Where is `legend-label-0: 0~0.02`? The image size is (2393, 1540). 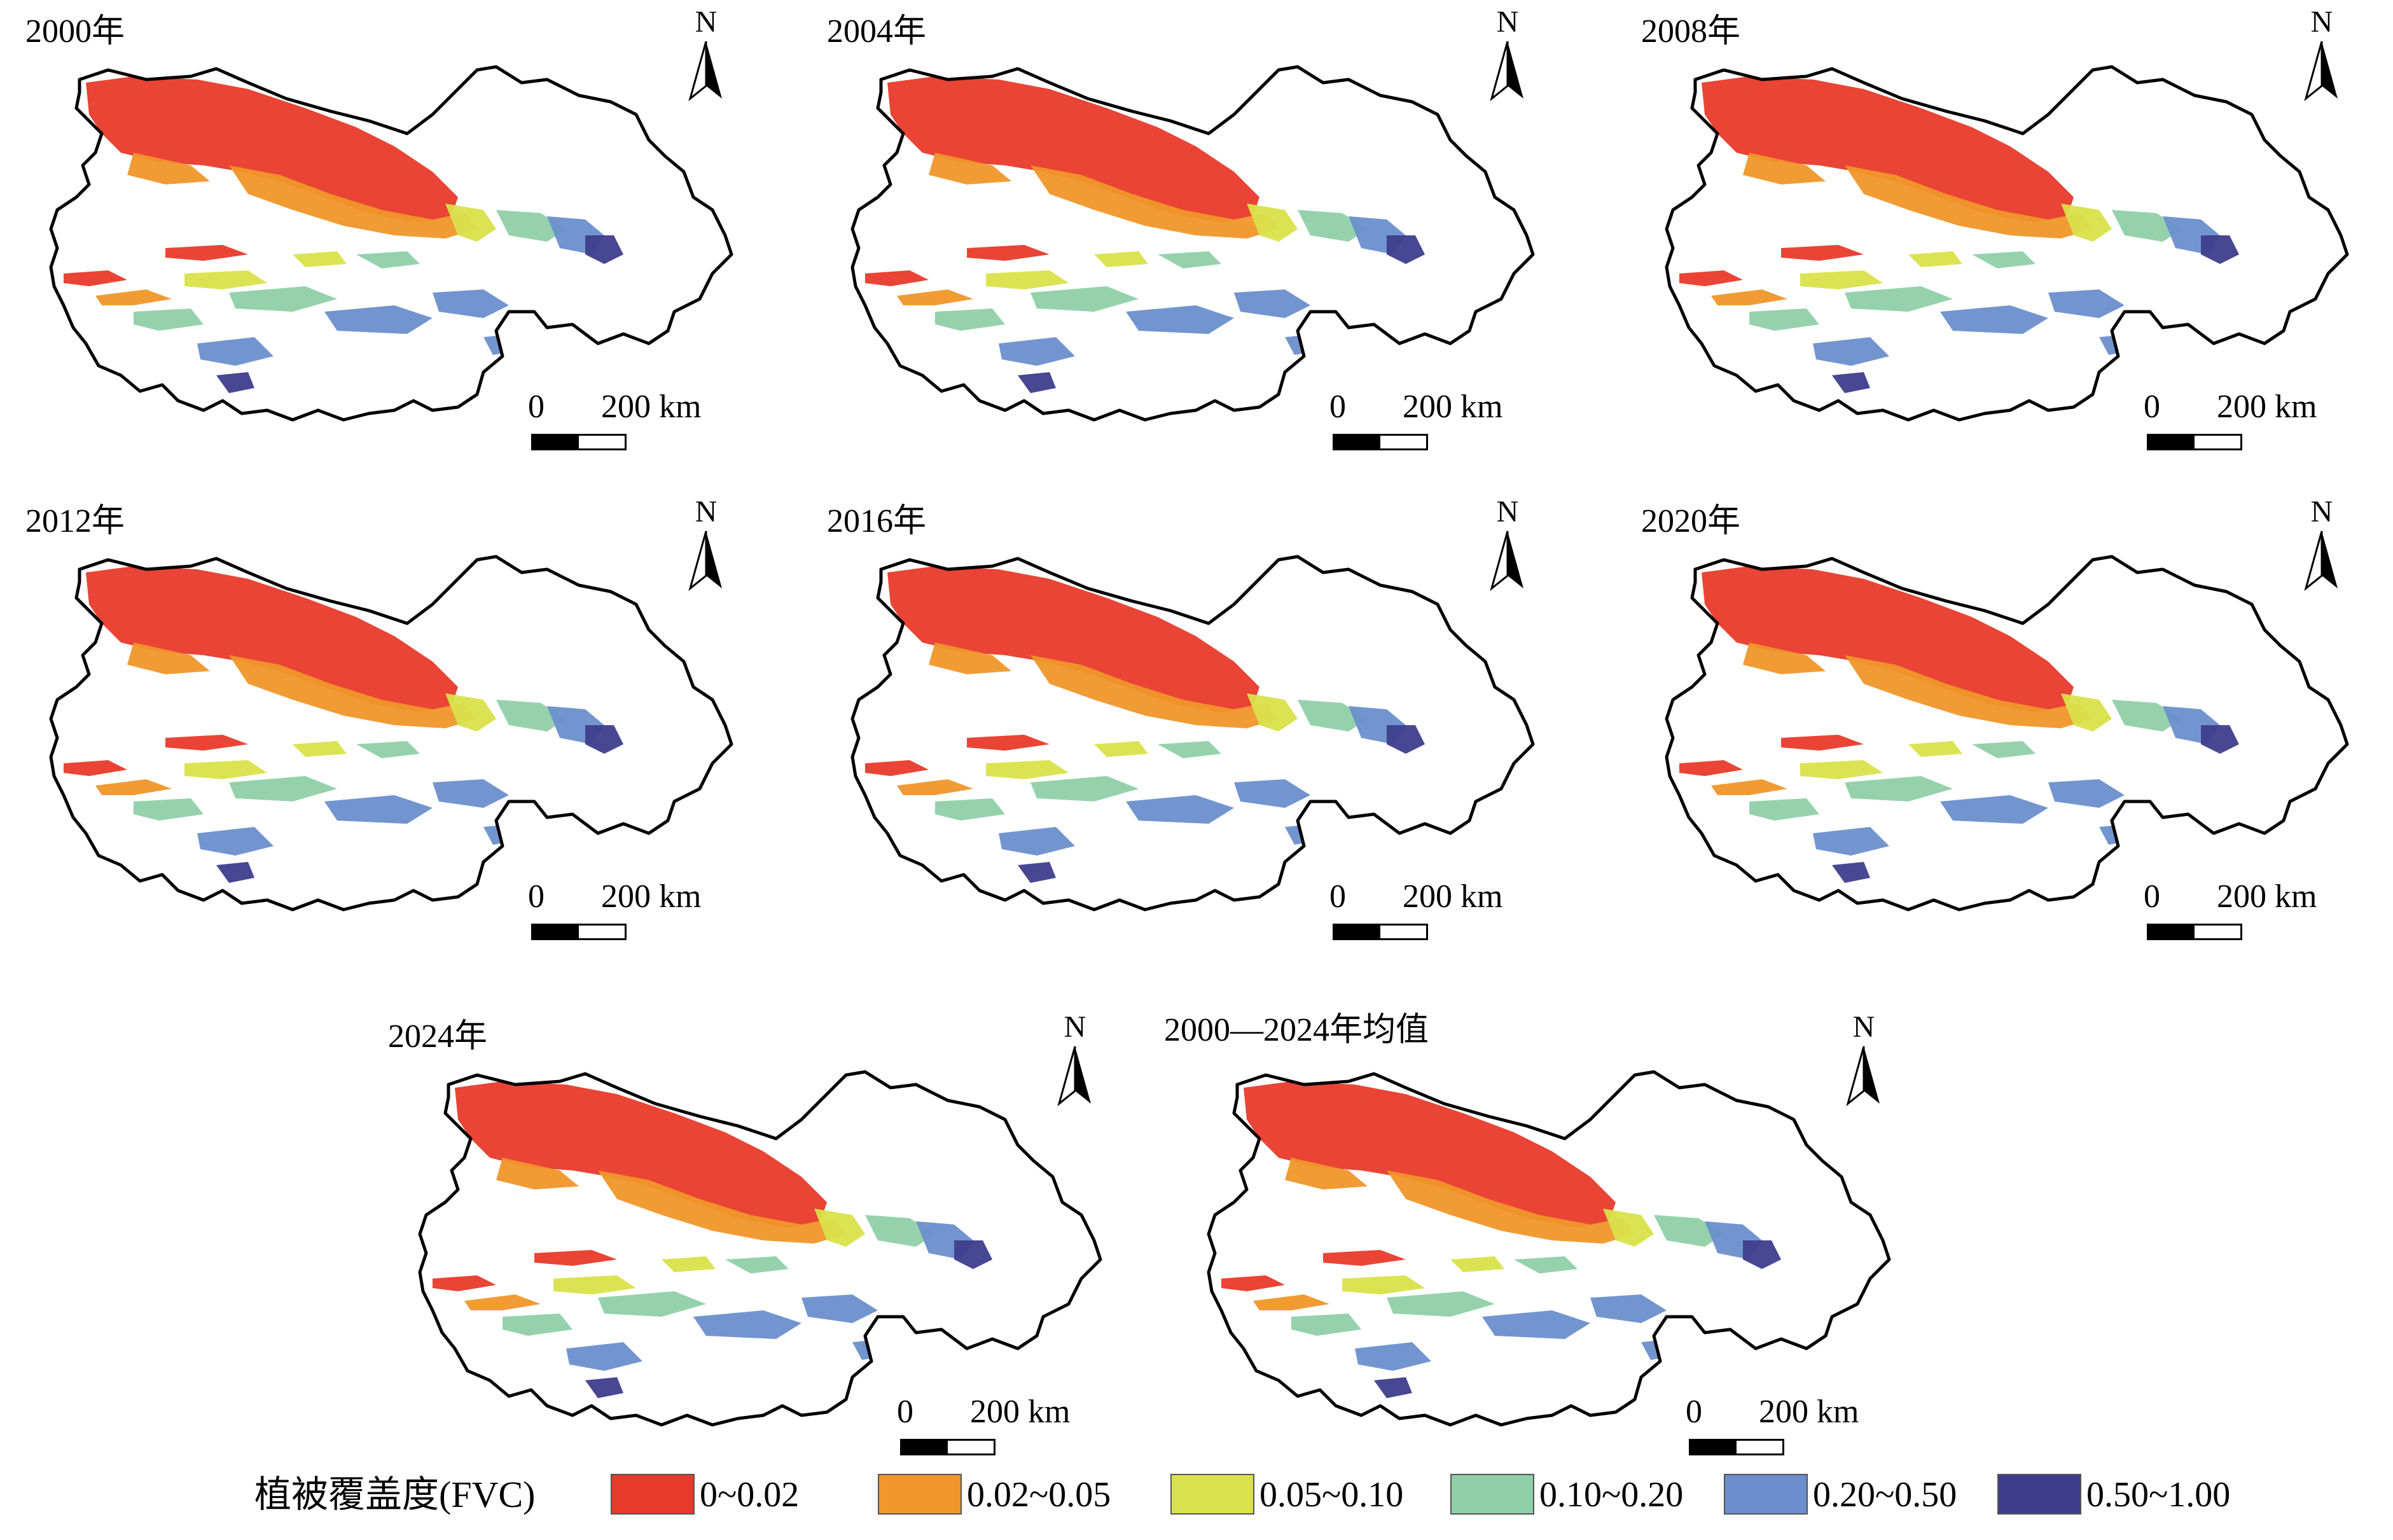 legend-label-0: 0~0.02 is located at coordinates (750, 1495).